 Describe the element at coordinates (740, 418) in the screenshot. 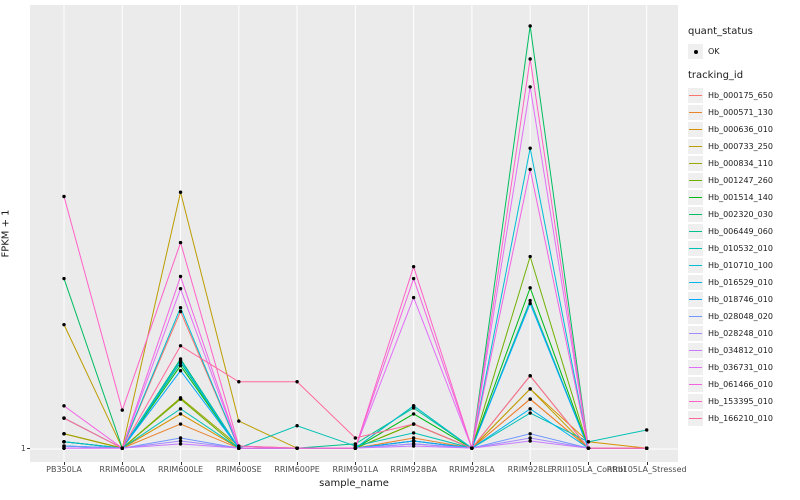

I see `legend-item-label: Hb_166210_010` at that location.